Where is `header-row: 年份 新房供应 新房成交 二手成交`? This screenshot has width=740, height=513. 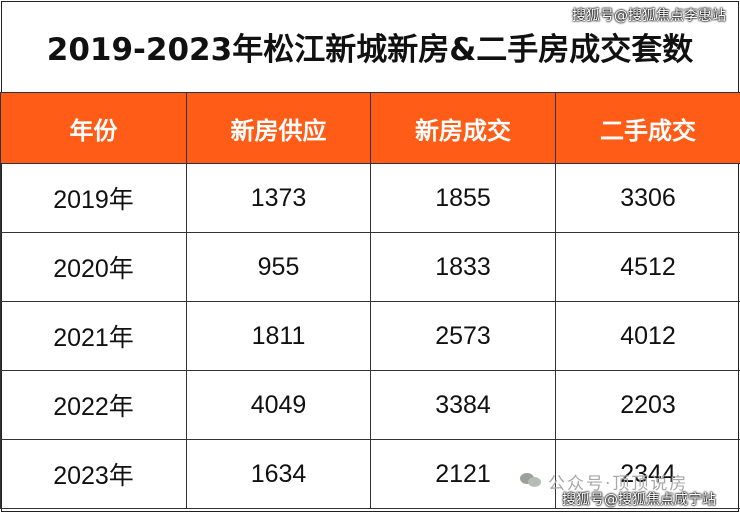
header-row: 年份 新房供应 新房成交 二手成交 is located at coordinates (370, 128).